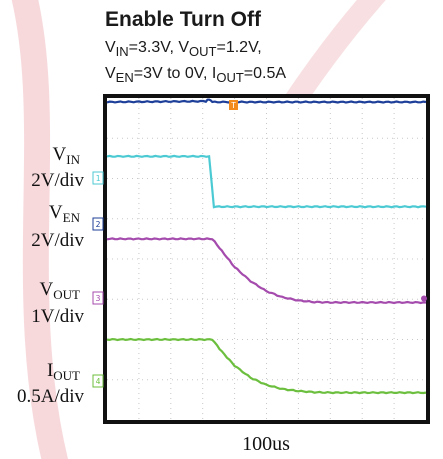  Describe the element at coordinates (63, 371) in the screenshot. I see `channel-name-label: IOUT` at that location.